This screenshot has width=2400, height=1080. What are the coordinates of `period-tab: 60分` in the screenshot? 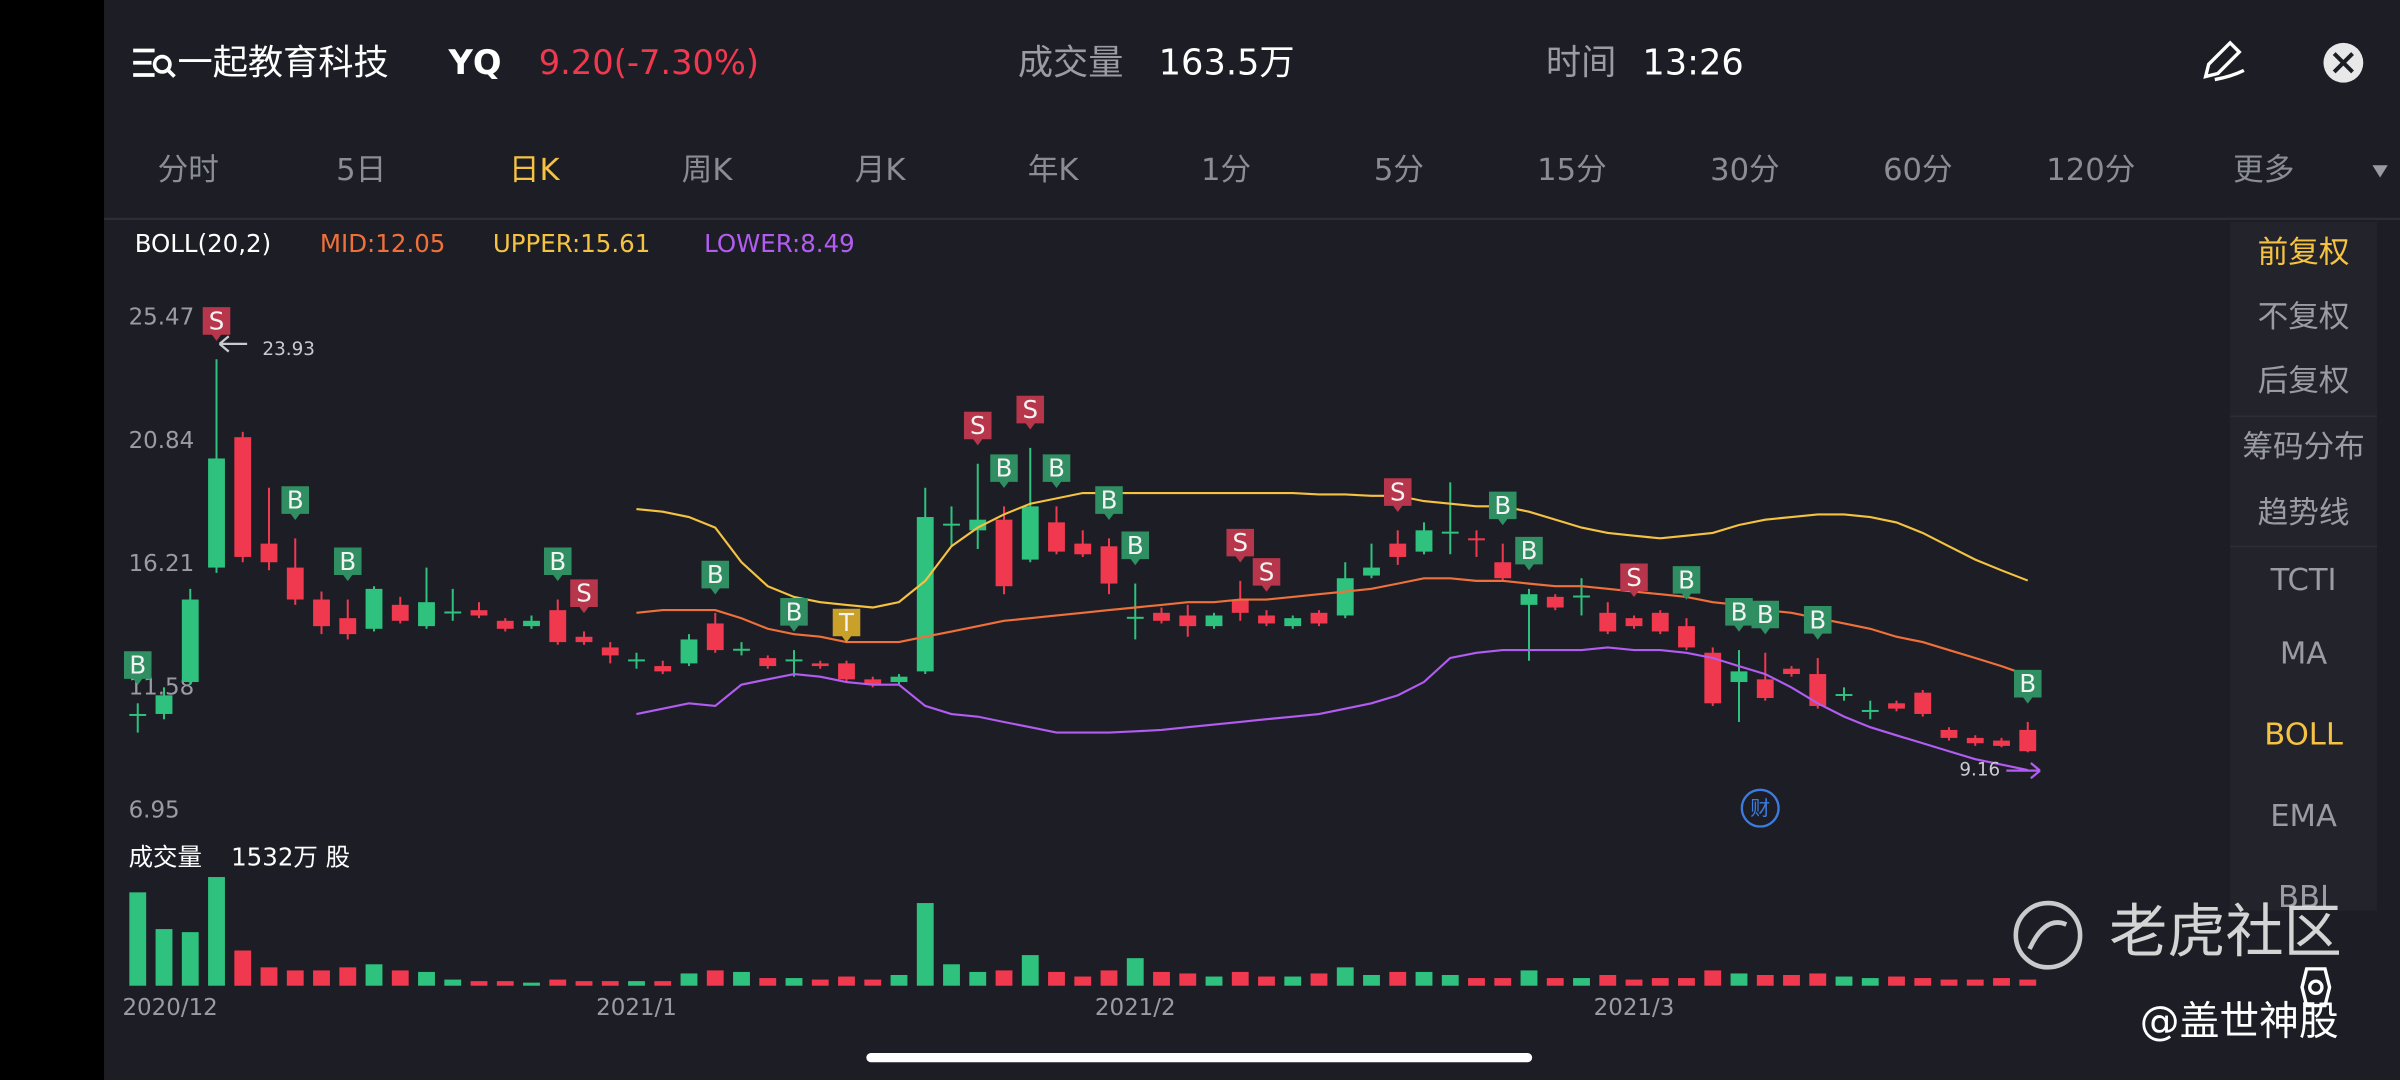 It's located at (1918, 170).